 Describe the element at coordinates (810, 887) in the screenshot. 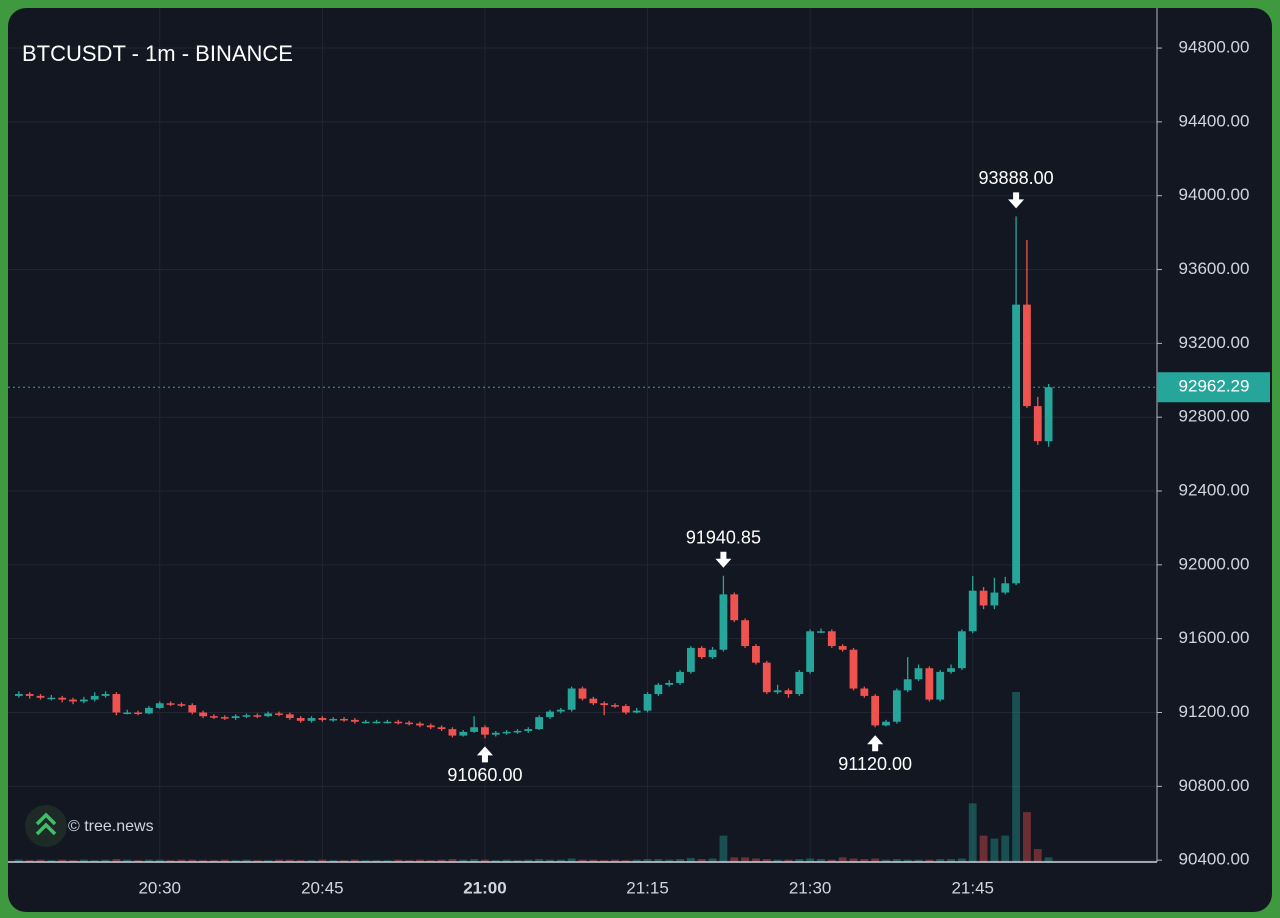

I see `x-tick-label: 21:30` at that location.